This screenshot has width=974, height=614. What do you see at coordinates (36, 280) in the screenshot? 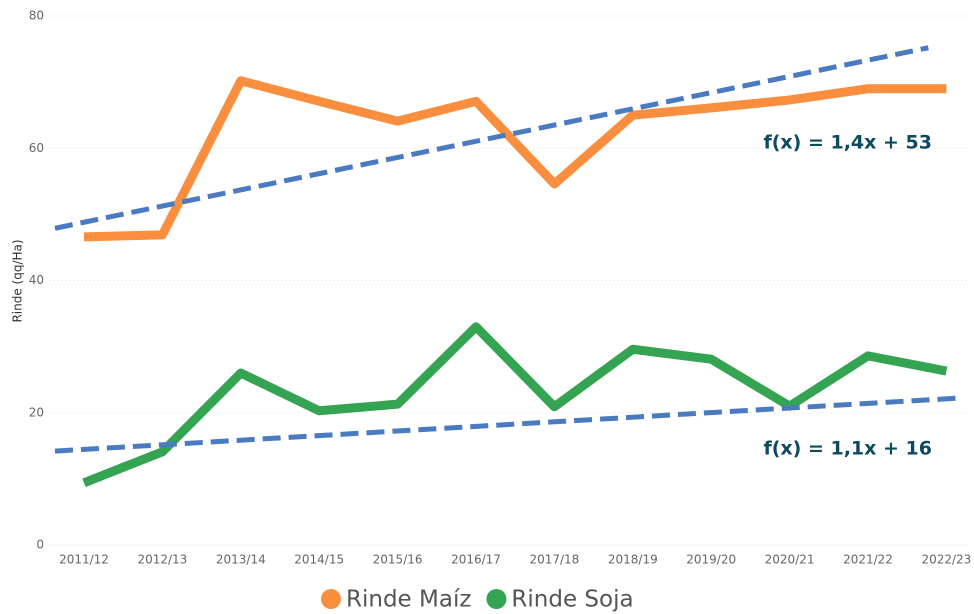
I see `y-tick-label: 40` at bounding box center [36, 280].